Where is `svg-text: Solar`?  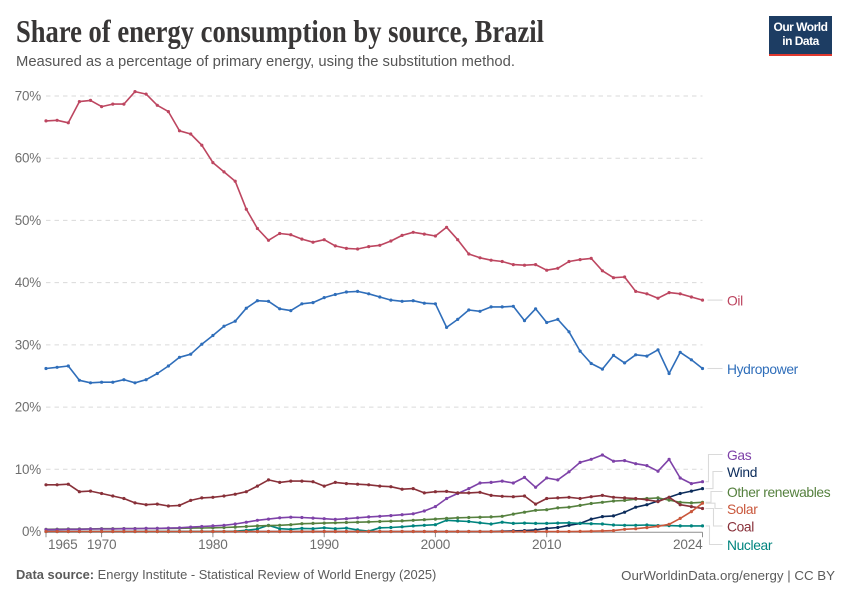
svg-text: Solar is located at coordinates (742, 509).